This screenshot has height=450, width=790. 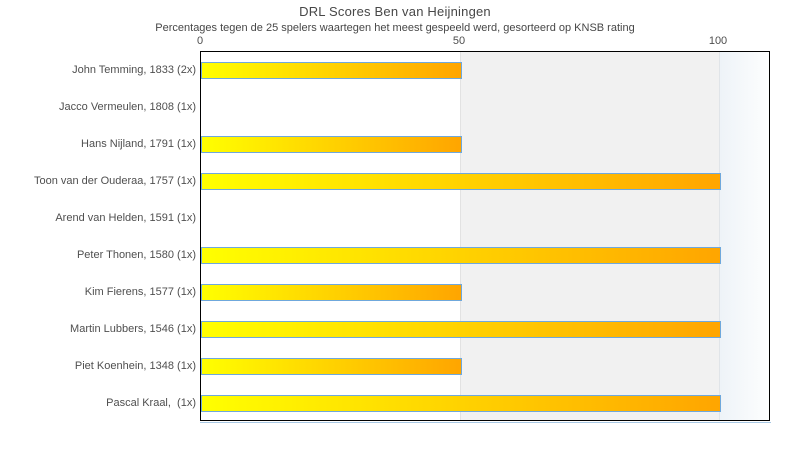 I want to click on x-axis-tick: 50, so click(x=459, y=41).